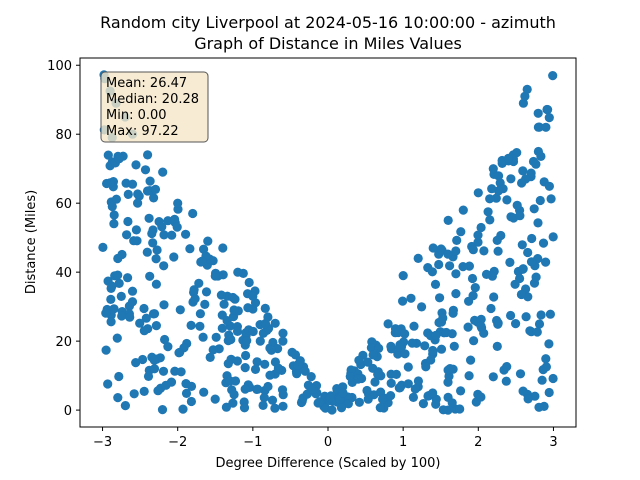 The height and width of the screenshot is (480, 640). Describe the element at coordinates (553, 442) in the screenshot. I see `x-tick-label: 3` at that location.